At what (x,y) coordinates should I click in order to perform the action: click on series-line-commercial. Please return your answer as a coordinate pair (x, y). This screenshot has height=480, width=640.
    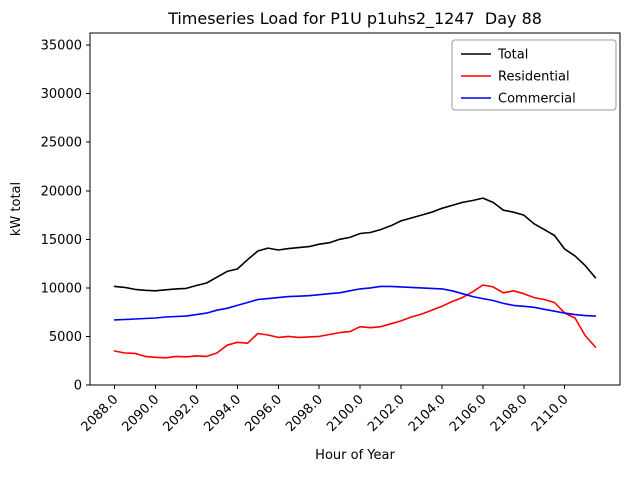
    Looking at the image, I should click on (355, 303).